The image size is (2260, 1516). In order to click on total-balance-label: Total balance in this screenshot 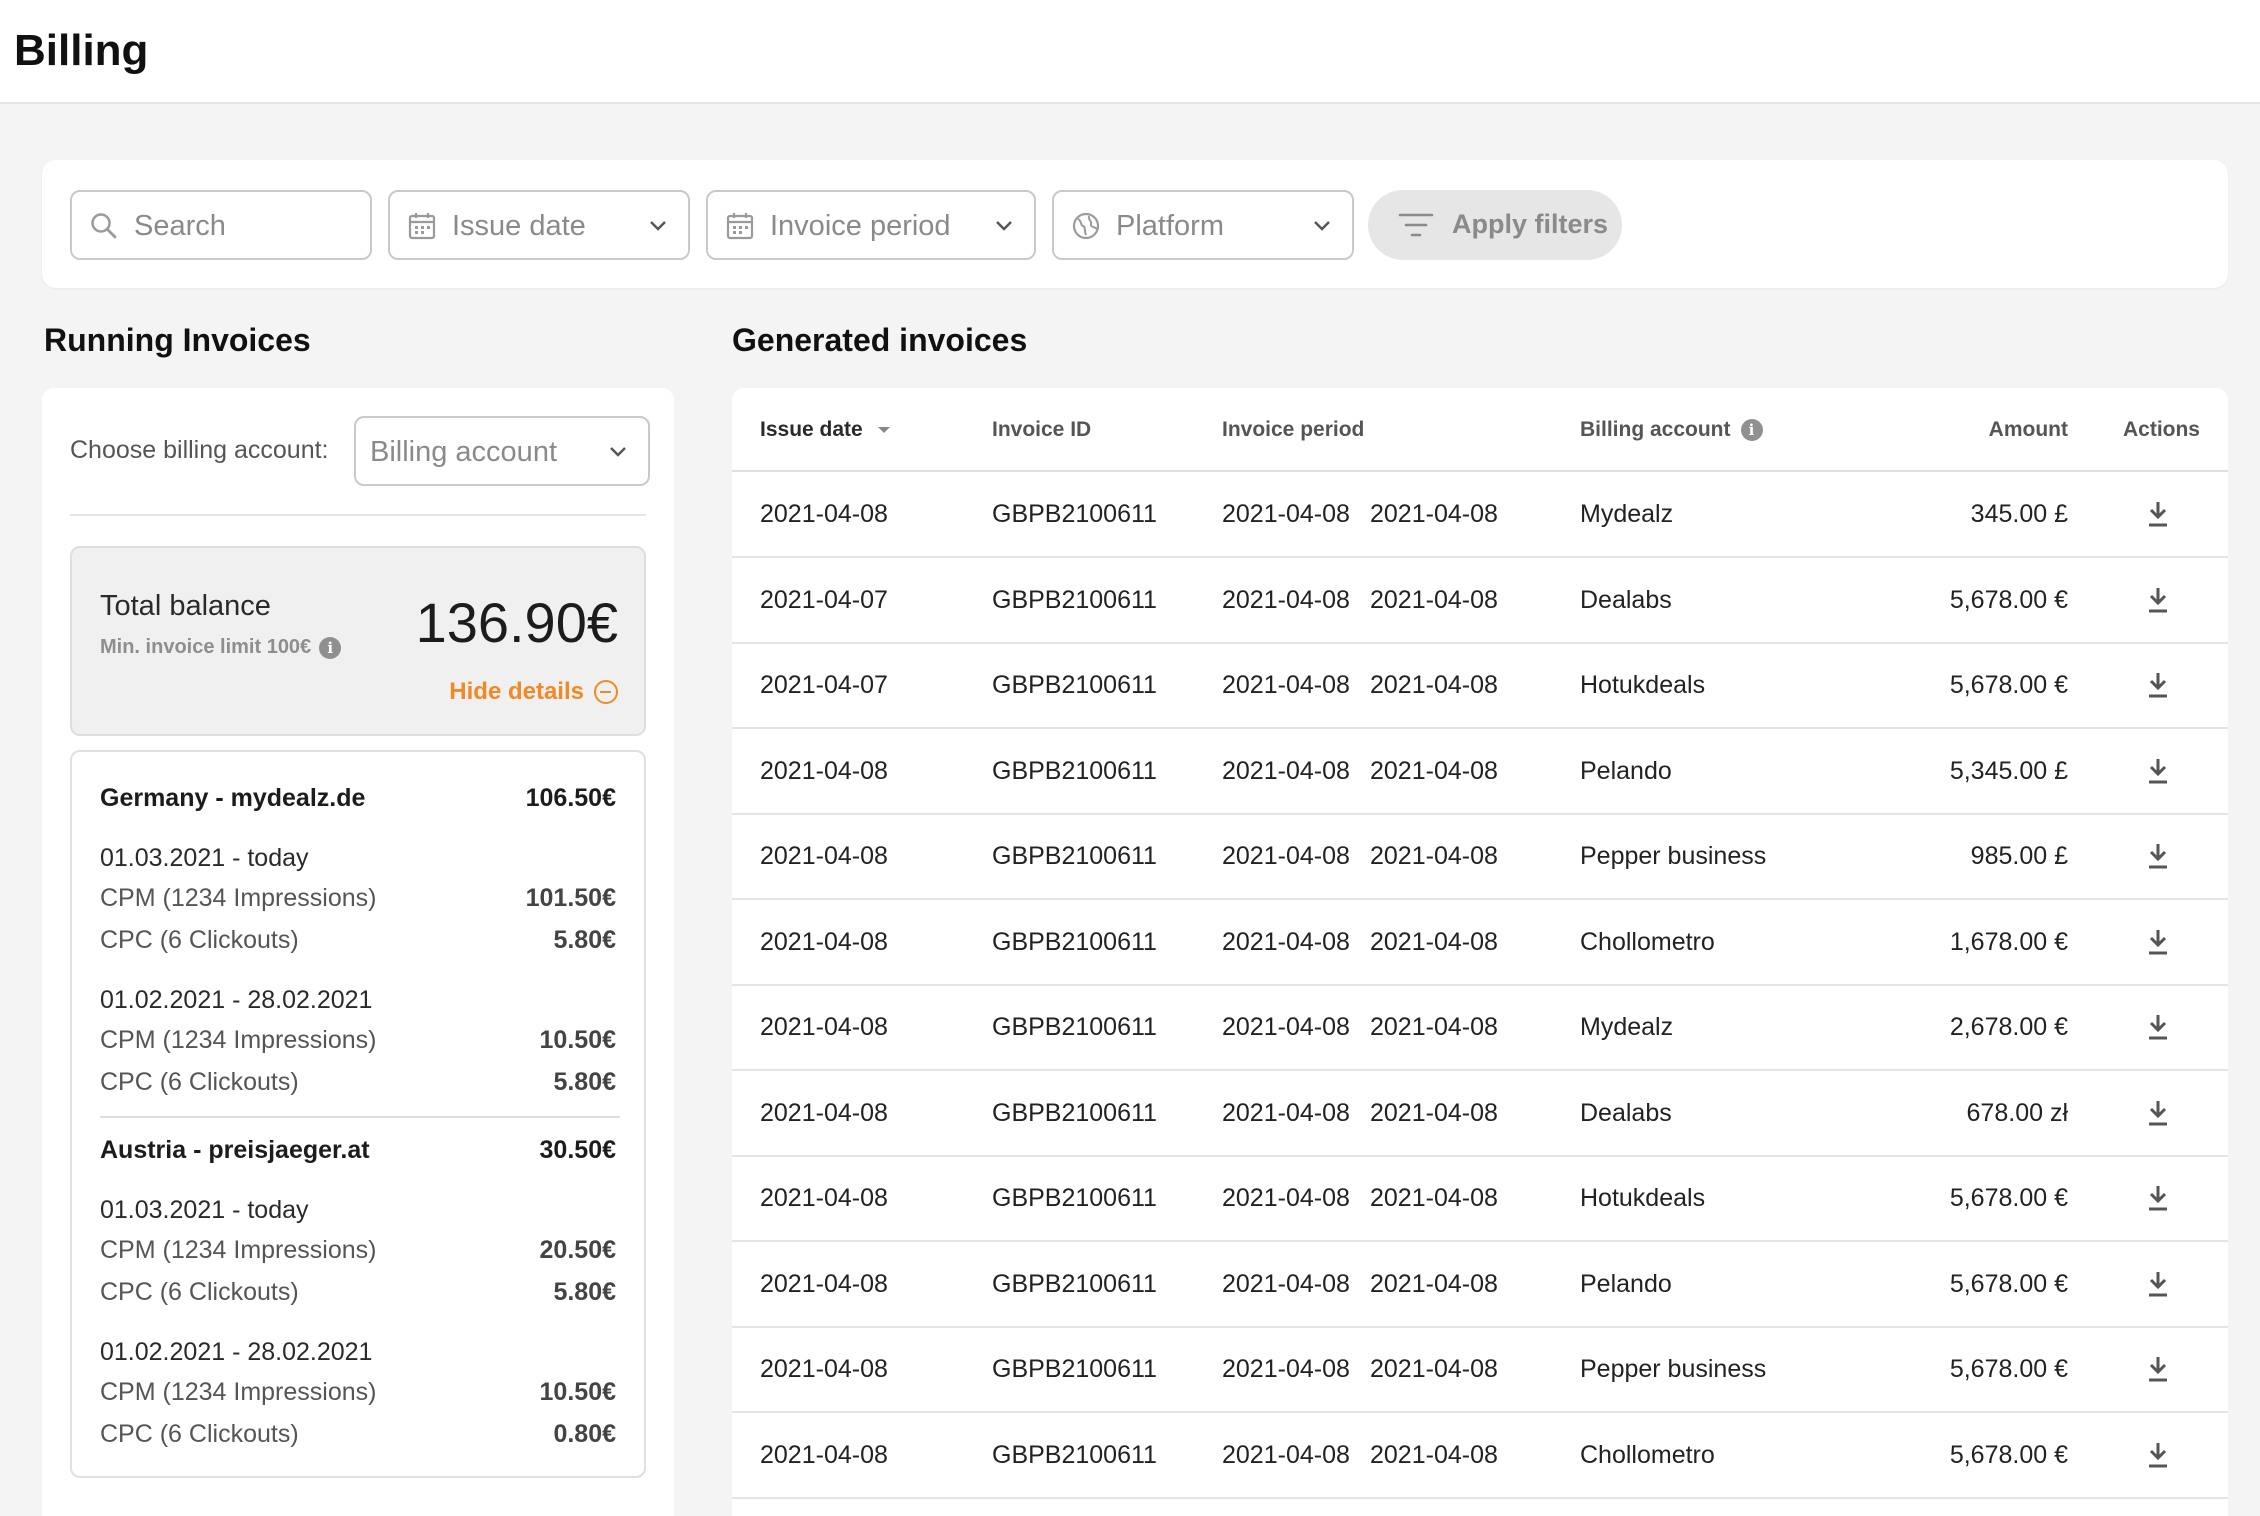, I will do `click(185, 606)`.